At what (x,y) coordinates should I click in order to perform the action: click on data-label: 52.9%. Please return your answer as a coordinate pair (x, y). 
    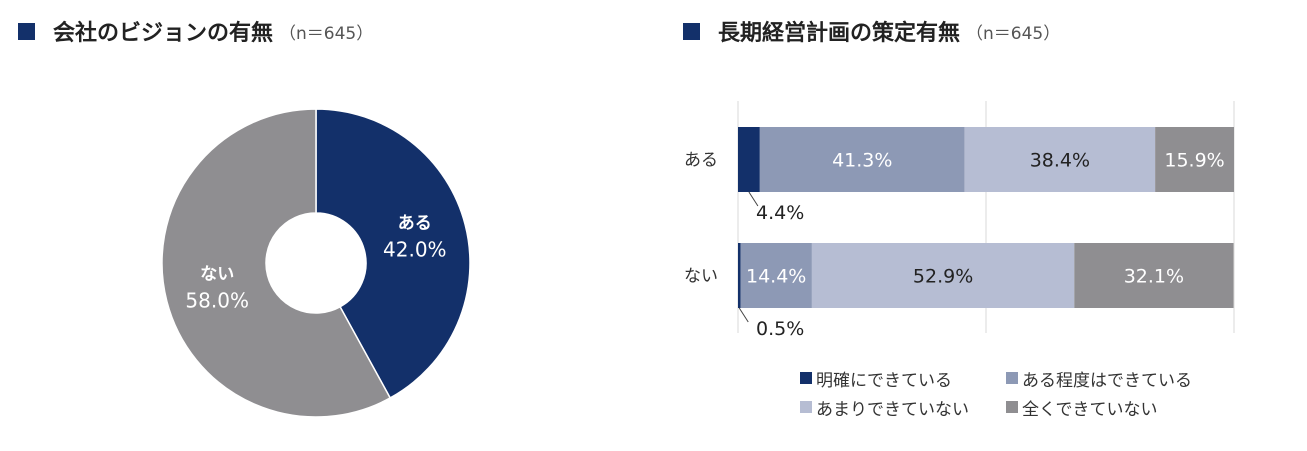
    Looking at the image, I should click on (943, 277).